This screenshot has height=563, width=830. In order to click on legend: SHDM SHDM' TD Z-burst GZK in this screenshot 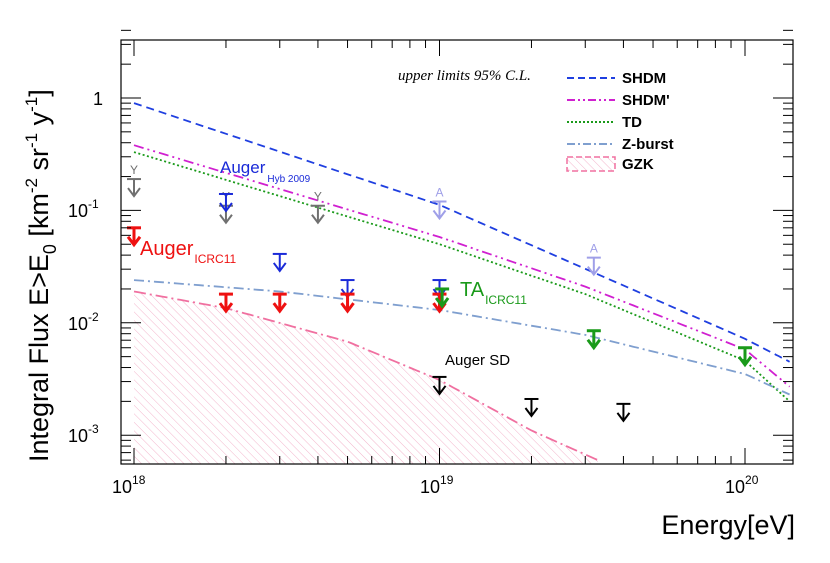, I will do `click(620, 121)`.